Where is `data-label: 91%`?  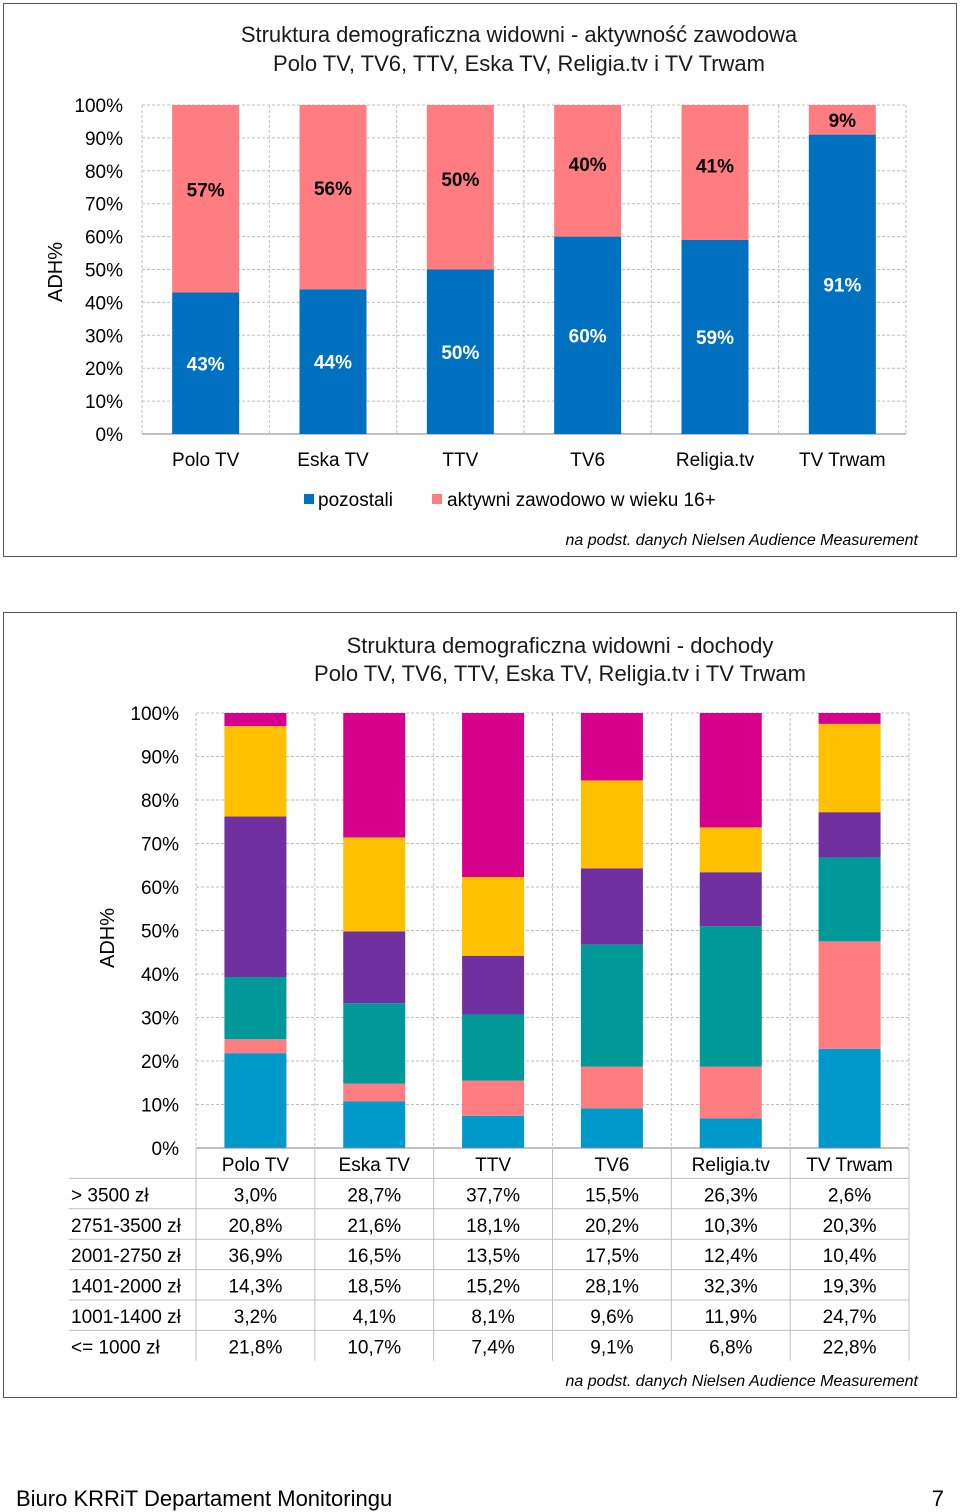 data-label: 91% is located at coordinates (842, 285).